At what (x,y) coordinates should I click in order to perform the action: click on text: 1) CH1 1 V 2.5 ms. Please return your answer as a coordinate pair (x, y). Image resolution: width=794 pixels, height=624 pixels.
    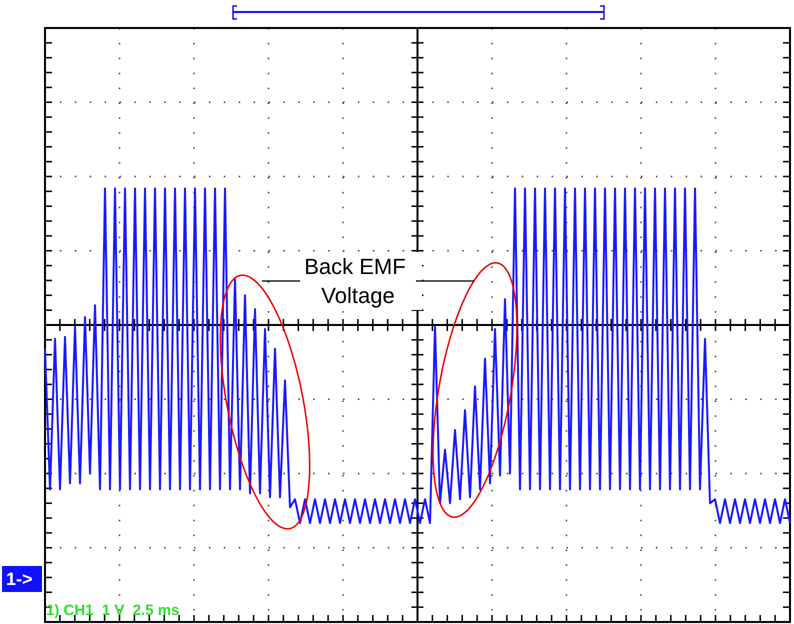
    Looking at the image, I should click on (113, 610).